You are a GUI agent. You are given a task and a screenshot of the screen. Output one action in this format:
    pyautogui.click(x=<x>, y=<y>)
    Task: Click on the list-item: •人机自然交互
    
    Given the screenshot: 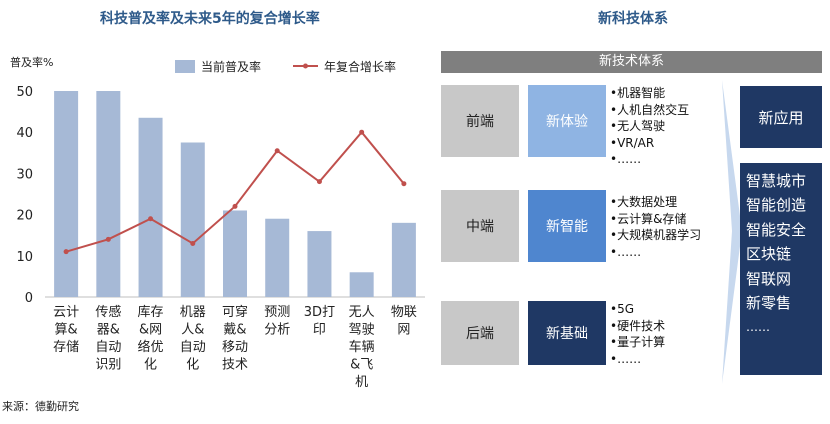 What is the action you would take?
    pyautogui.click(x=650, y=109)
    